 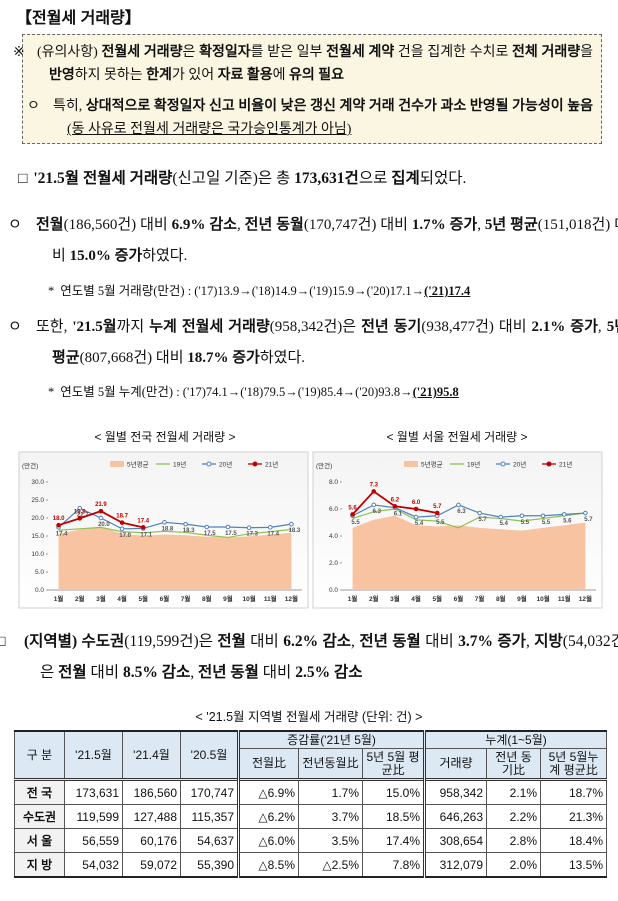 I want to click on value-label: 5.5, so click(x=355, y=523).